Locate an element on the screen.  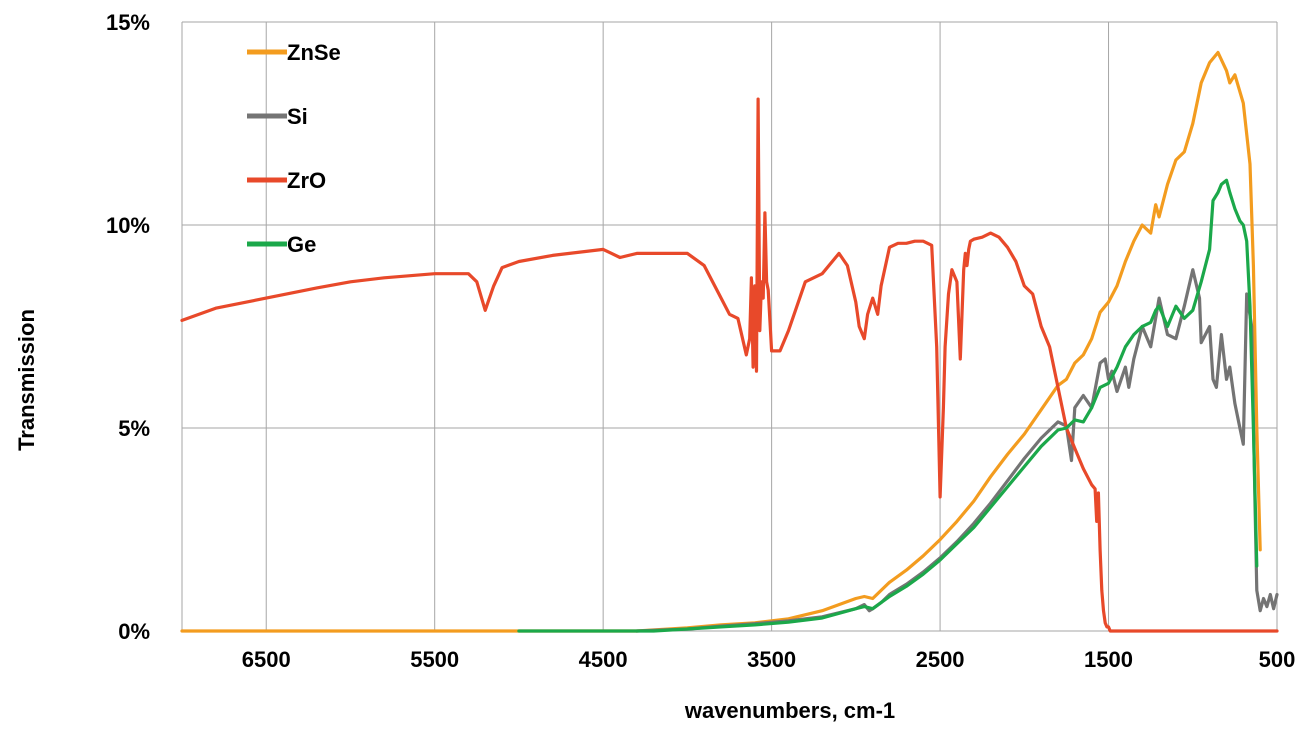
x-tick-label: 4500 is located at coordinates (603, 659).